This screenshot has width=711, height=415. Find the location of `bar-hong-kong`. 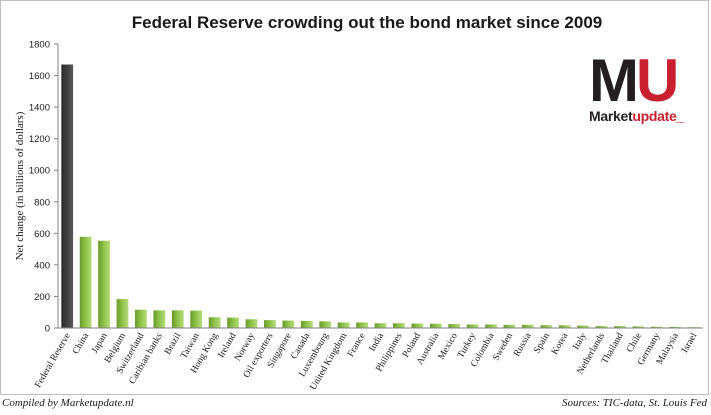

bar-hong-kong is located at coordinates (214, 322).